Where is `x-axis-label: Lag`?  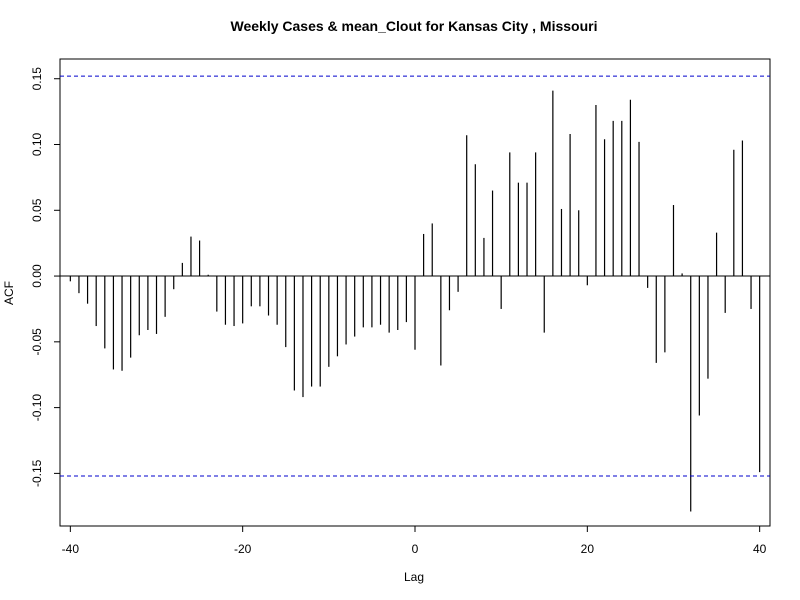 x-axis-label: Lag is located at coordinates (414, 577).